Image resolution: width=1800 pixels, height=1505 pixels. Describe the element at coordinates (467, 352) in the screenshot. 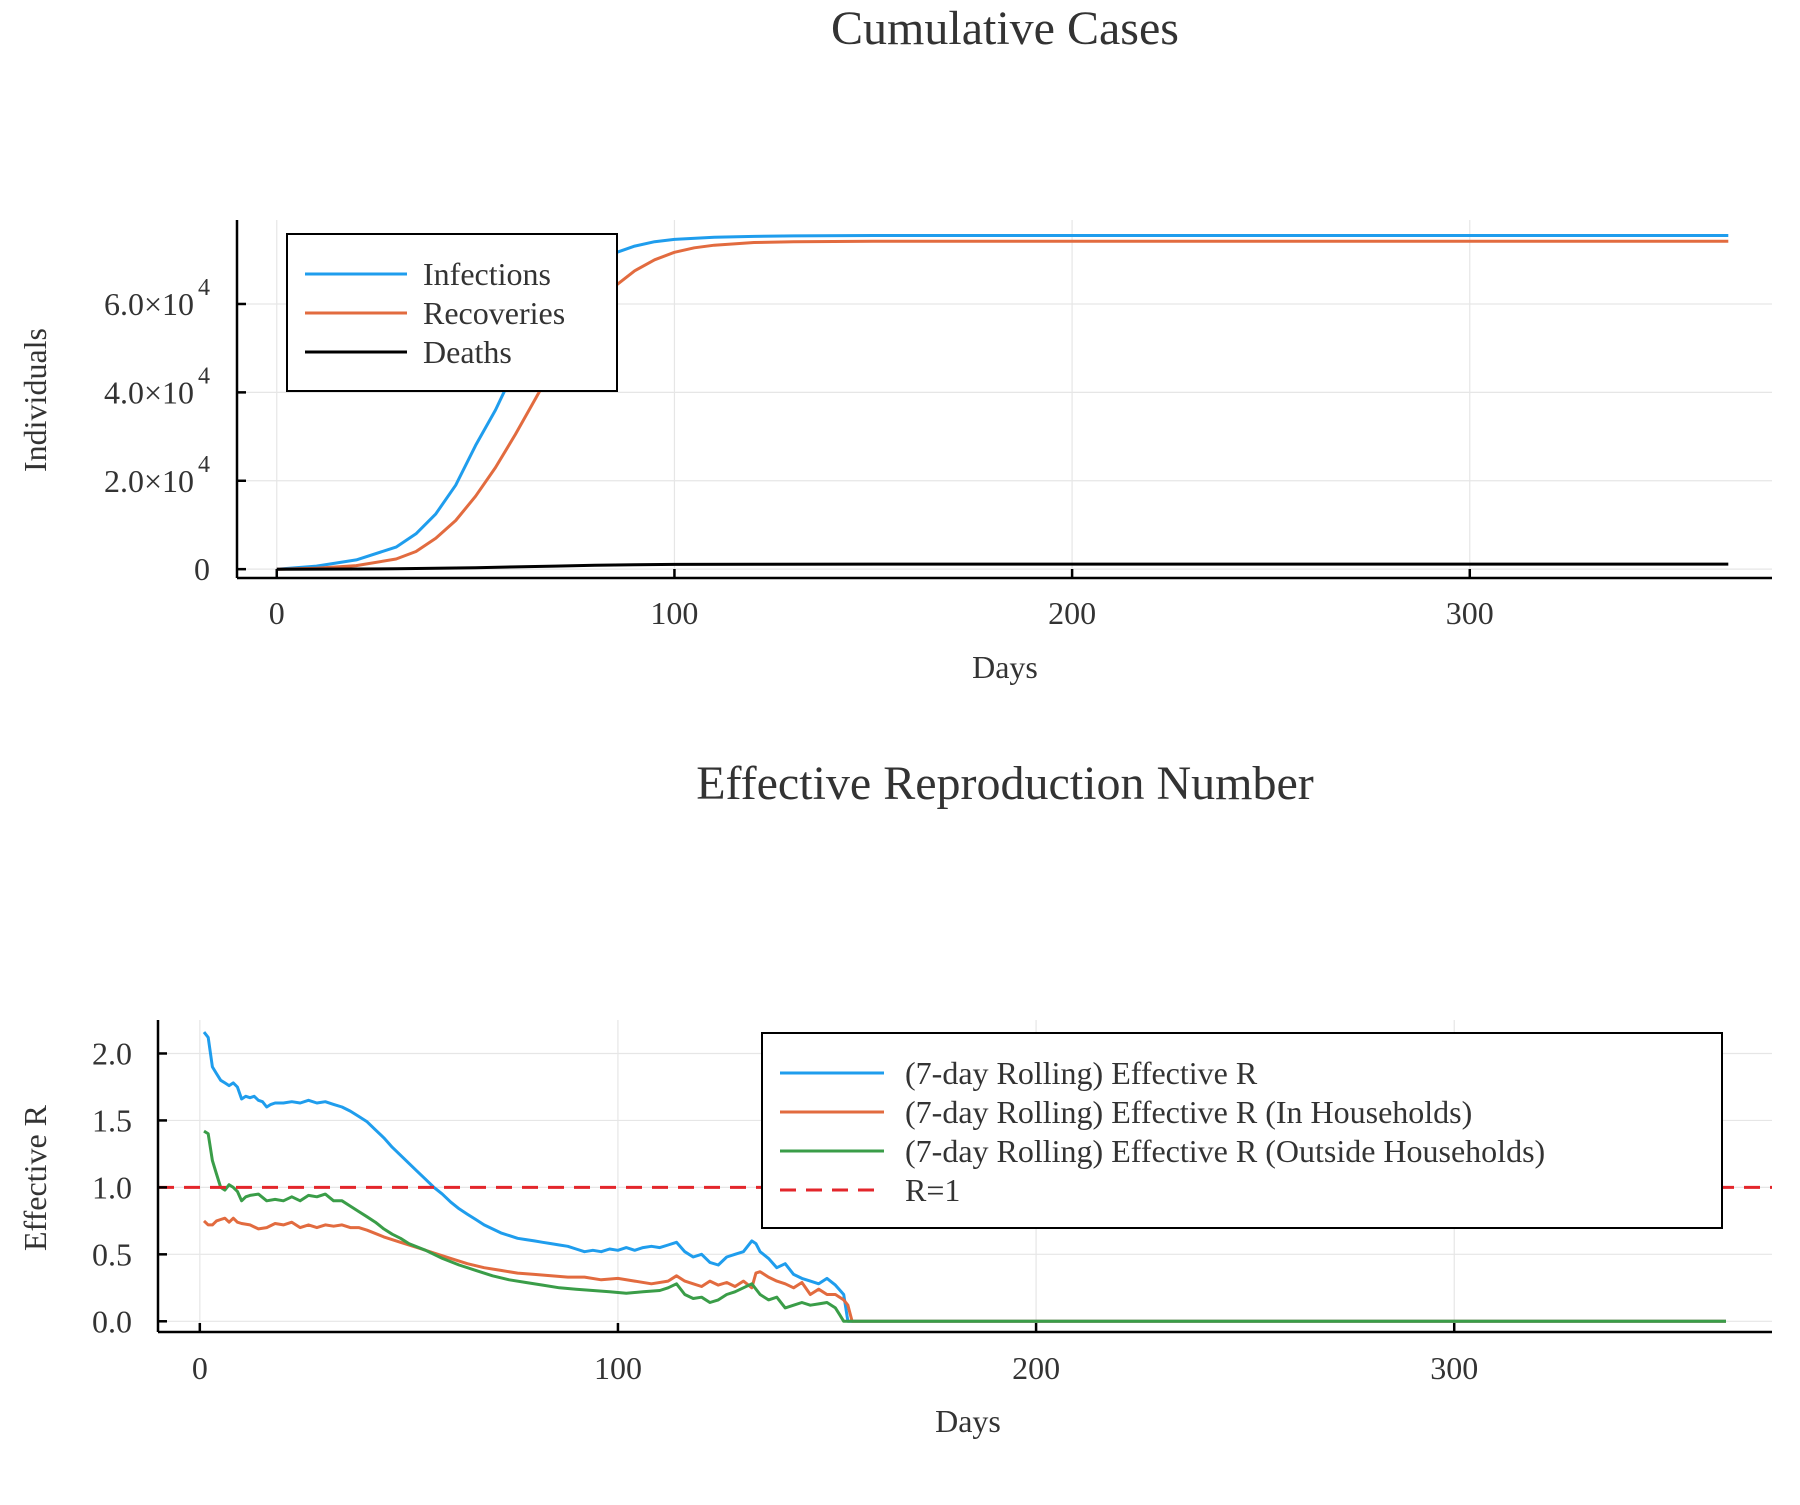

I see `legend-label-deaths: Deaths` at that location.